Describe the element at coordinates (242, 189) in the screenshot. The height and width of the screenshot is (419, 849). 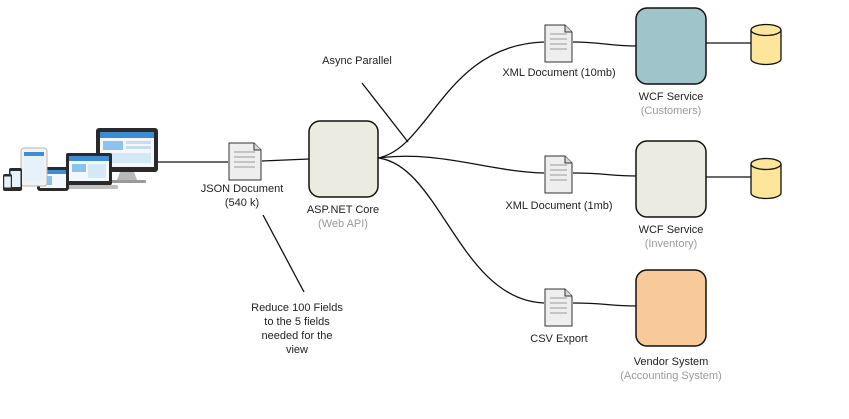
I see `json-document-label: JSON Document` at that location.